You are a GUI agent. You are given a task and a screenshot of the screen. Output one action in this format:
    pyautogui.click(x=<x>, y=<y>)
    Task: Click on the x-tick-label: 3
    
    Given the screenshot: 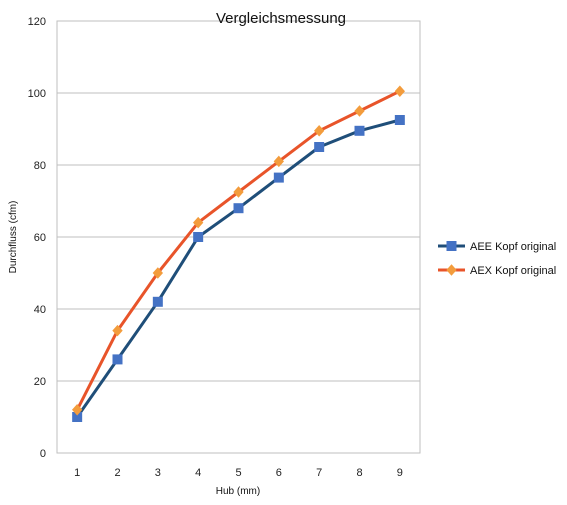 What is the action you would take?
    pyautogui.click(x=158, y=473)
    